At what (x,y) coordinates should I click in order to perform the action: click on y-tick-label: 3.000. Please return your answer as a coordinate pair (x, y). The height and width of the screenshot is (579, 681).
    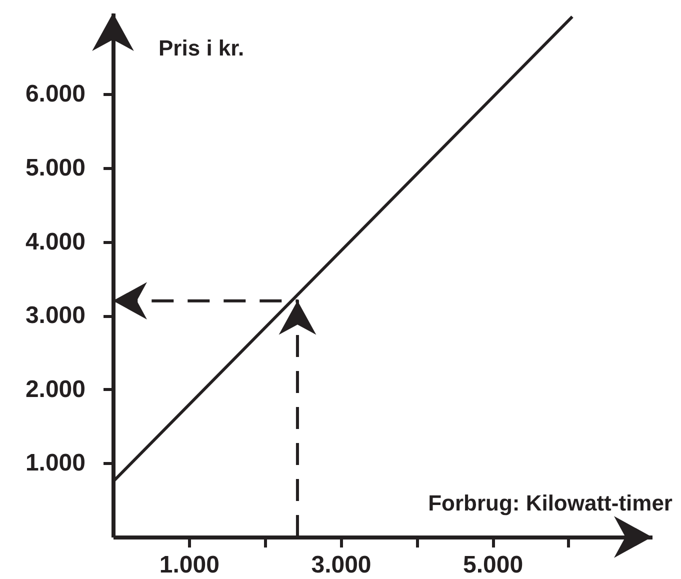
    Looking at the image, I should click on (55, 316).